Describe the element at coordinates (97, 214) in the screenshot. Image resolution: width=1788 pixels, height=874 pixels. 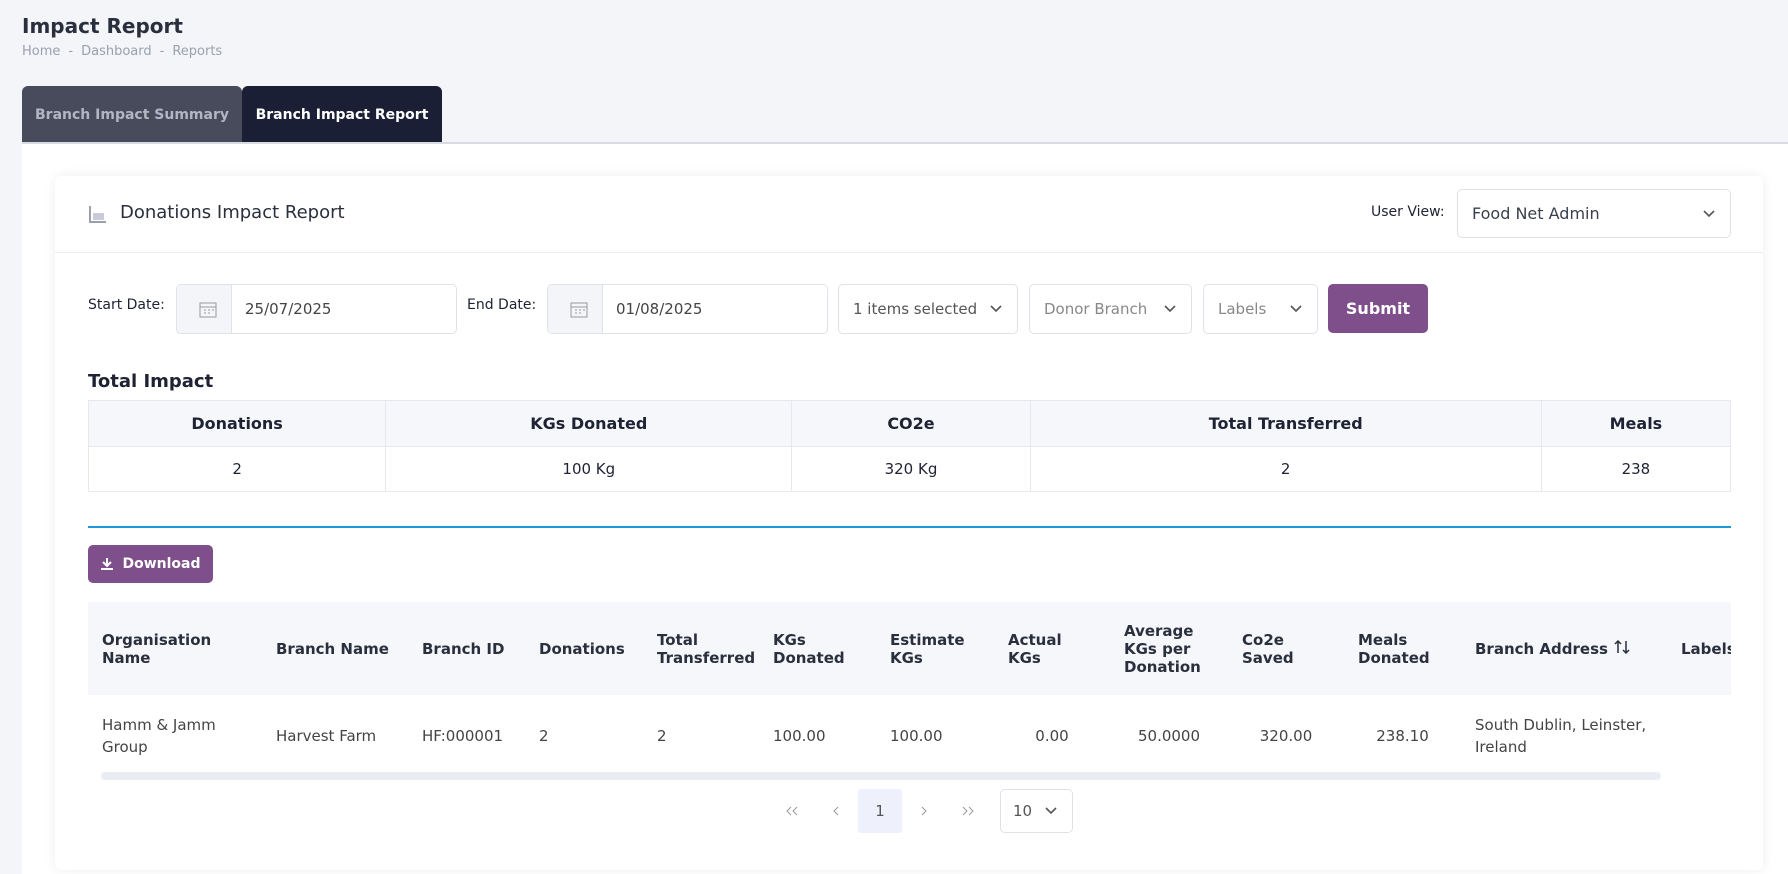
I see `chart-icon` at that location.